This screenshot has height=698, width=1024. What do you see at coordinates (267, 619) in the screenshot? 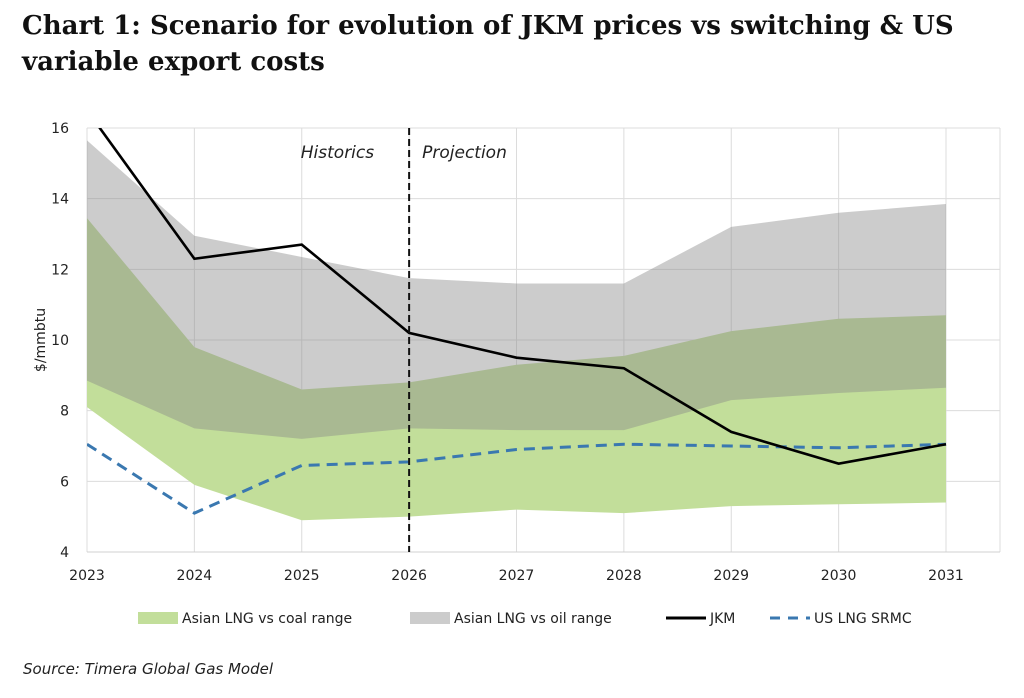
I see `legend-label: Asian LNG vs coal range` at bounding box center [267, 619].